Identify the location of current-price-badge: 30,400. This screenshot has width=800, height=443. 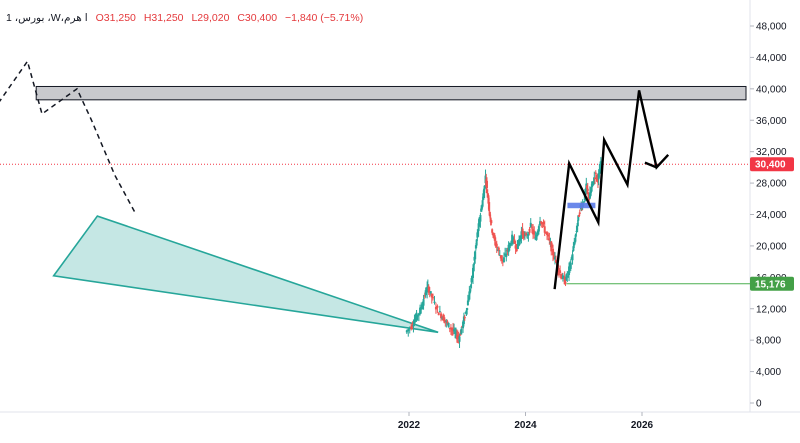
(770, 165).